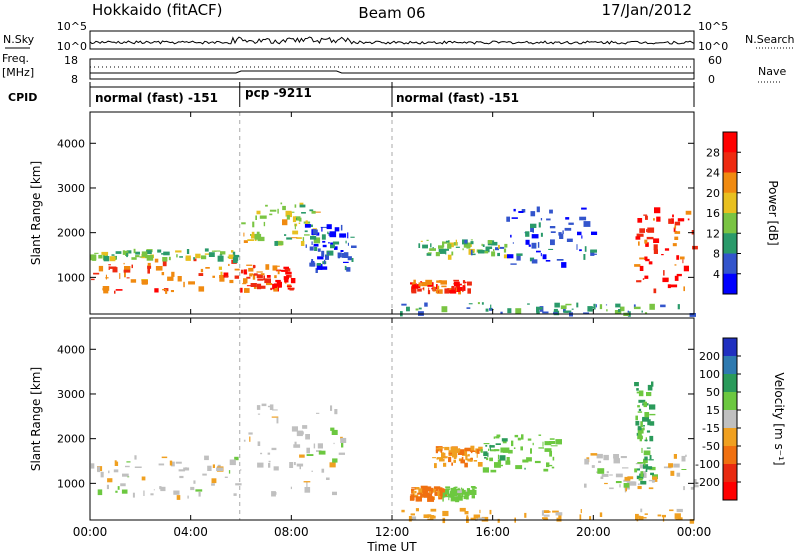 This screenshot has width=800, height=554. What do you see at coordinates (770, 39) in the screenshot?
I see `nsearch-label: N.Search` at bounding box center [770, 39].